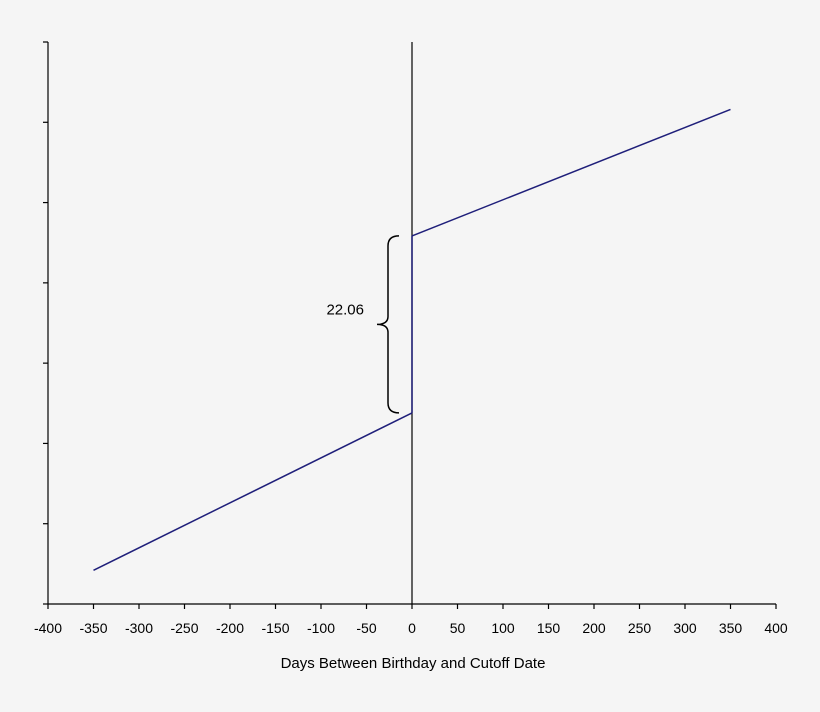 The height and width of the screenshot is (712, 820). I want to click on x-tick-label: -100, so click(321, 628).